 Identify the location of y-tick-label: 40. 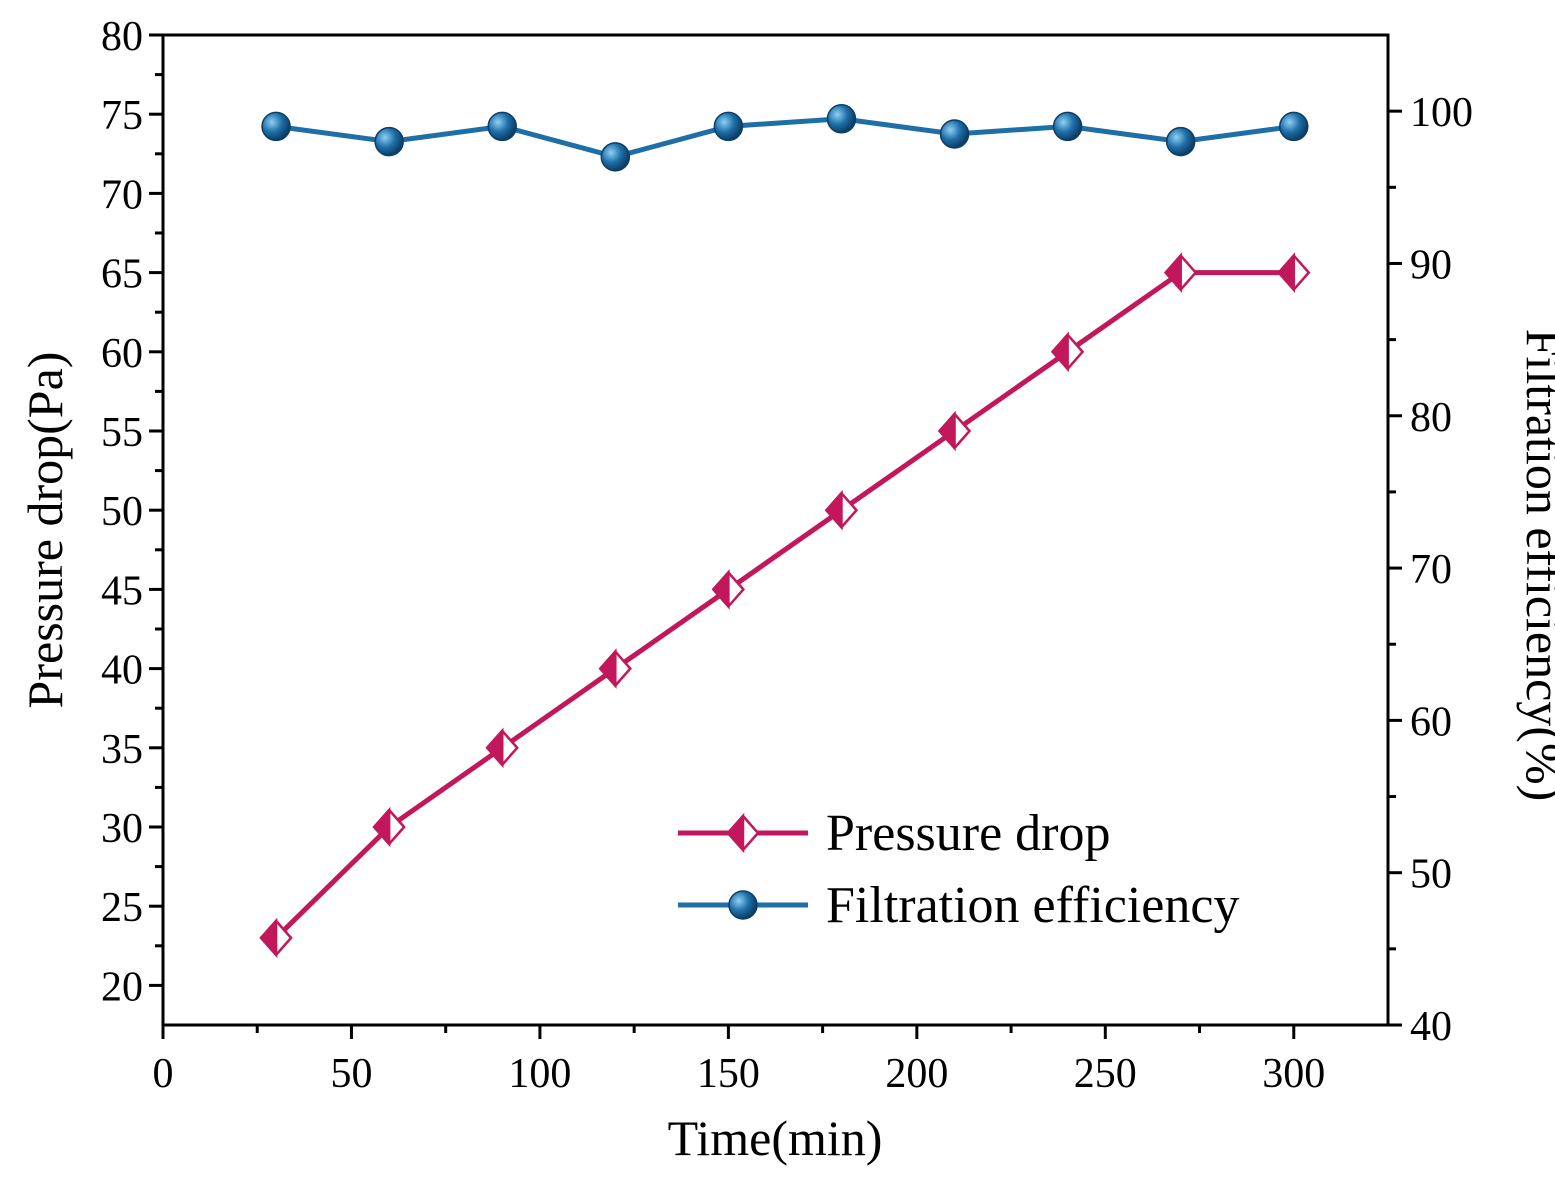
(122, 671).